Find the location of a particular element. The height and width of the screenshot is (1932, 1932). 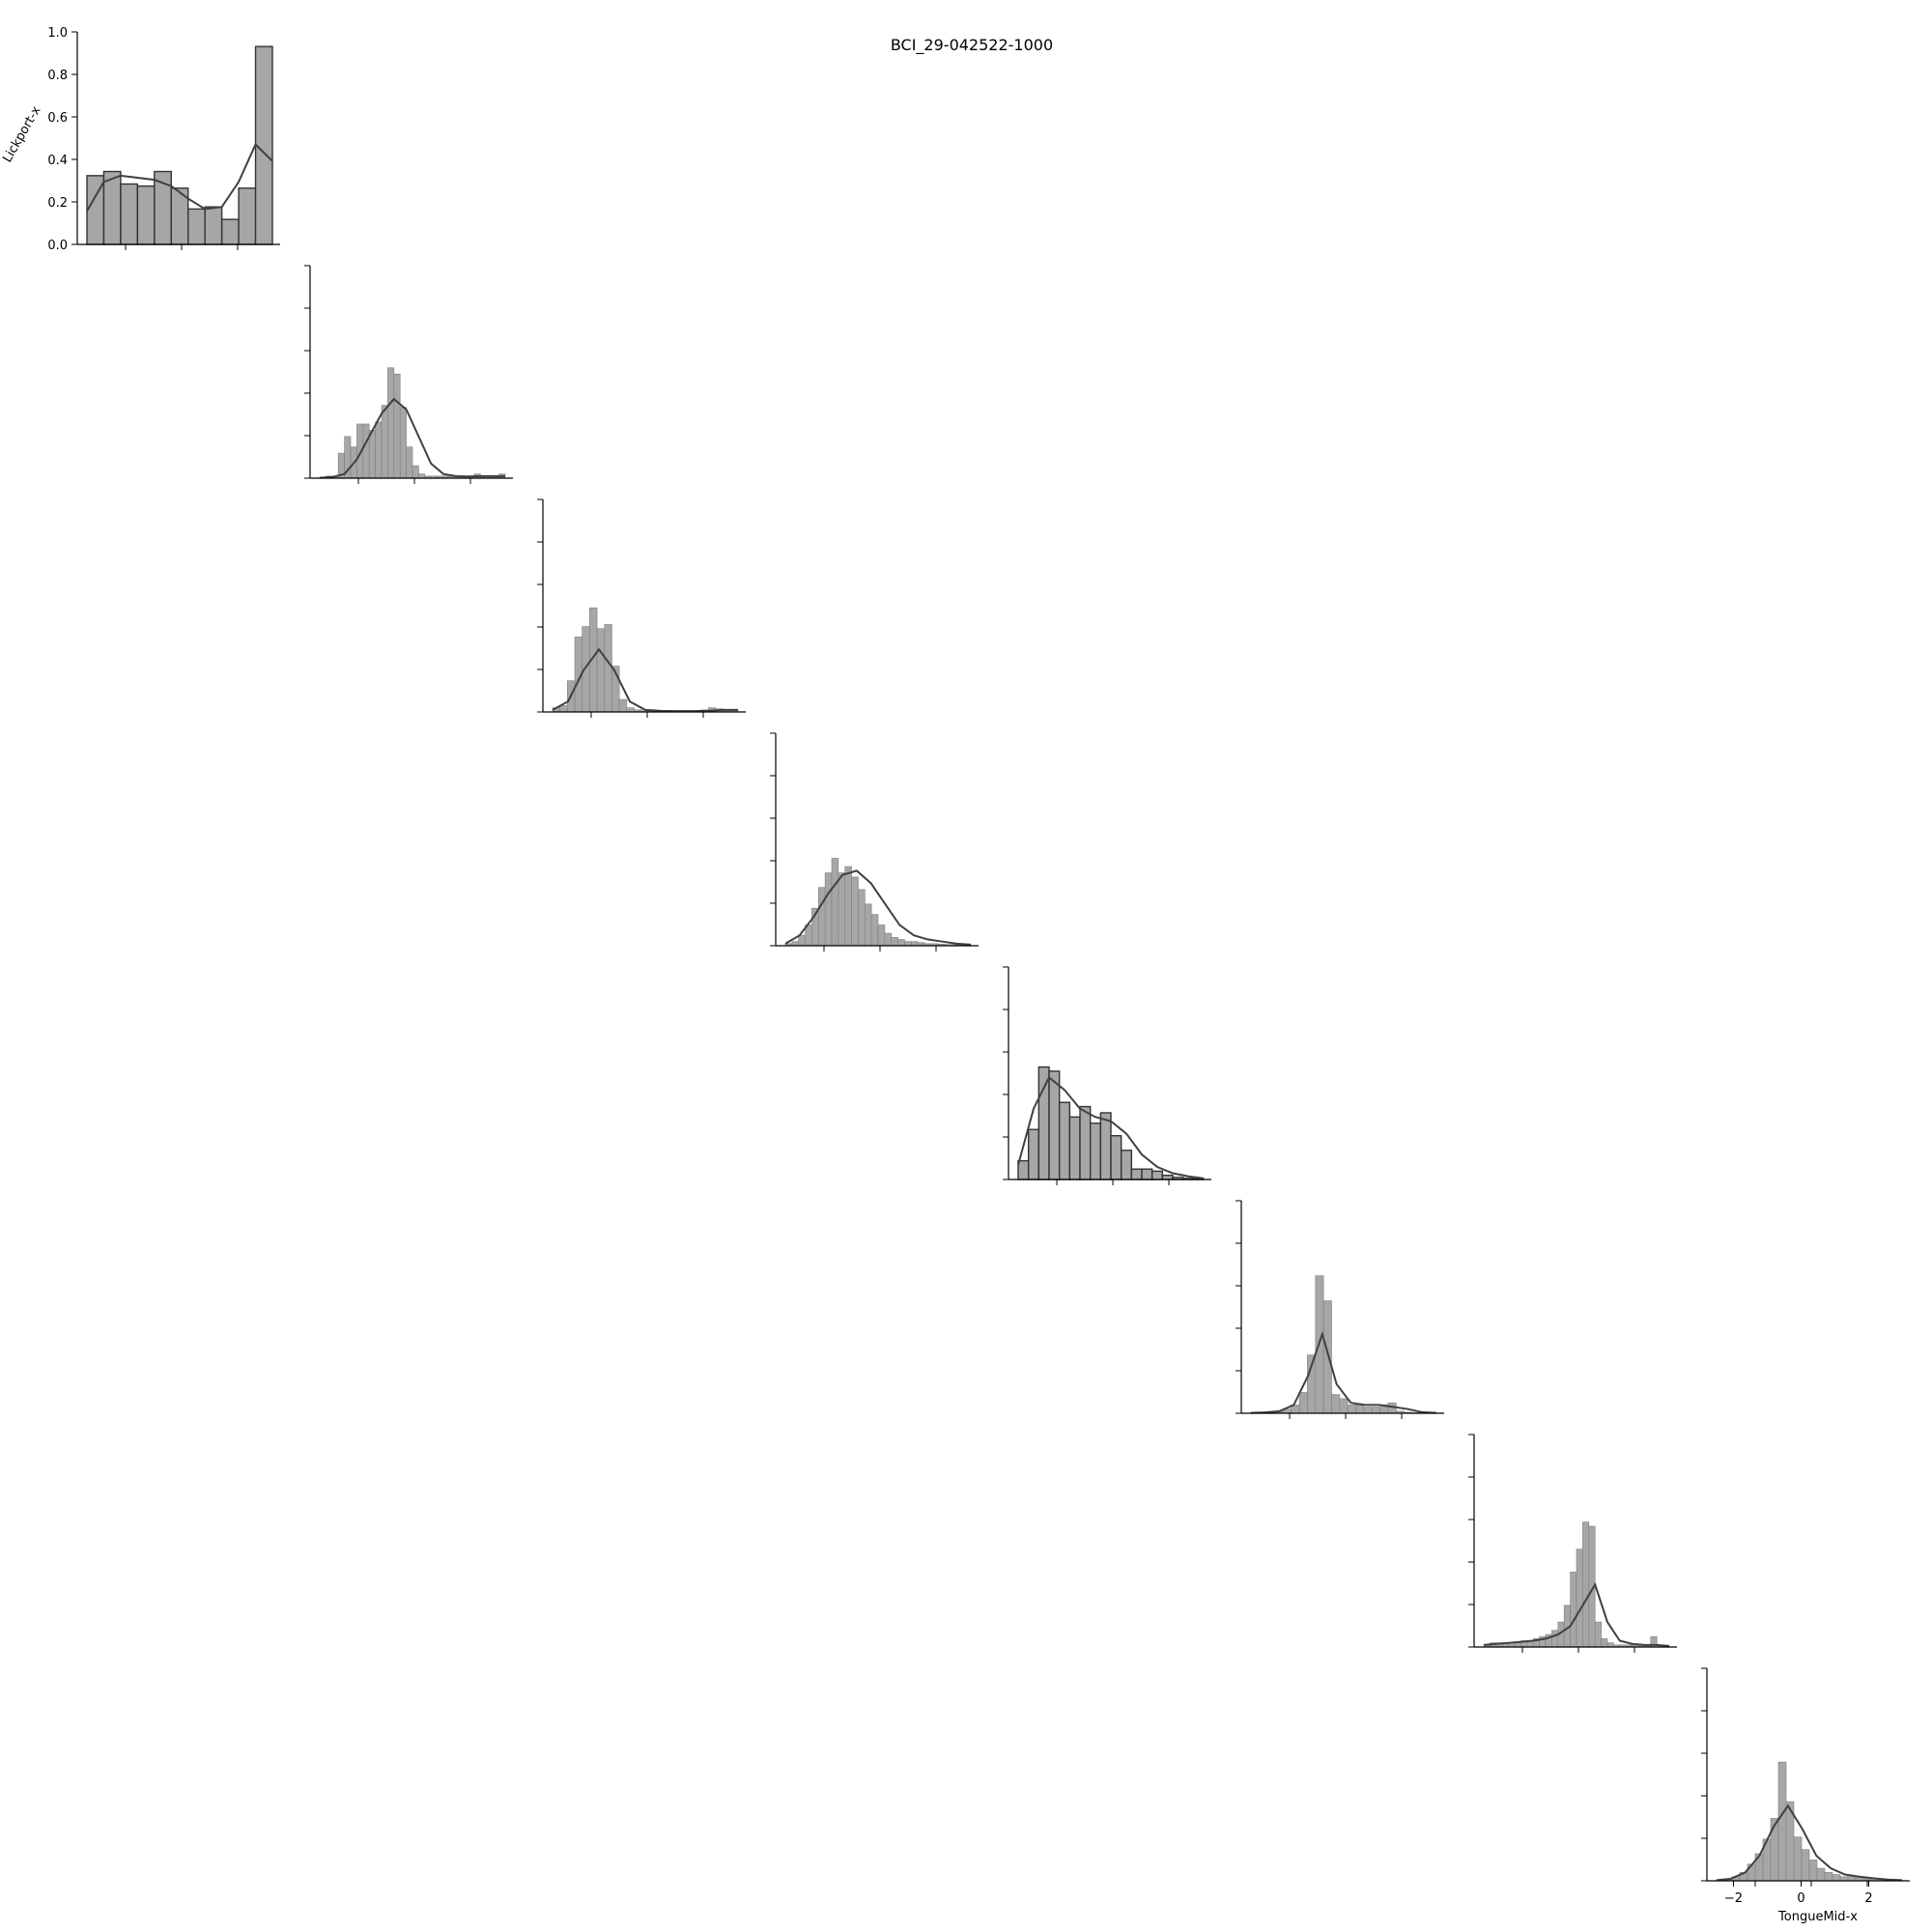

figure-title: BCI_29-042522-1000 is located at coordinates (972, 45).